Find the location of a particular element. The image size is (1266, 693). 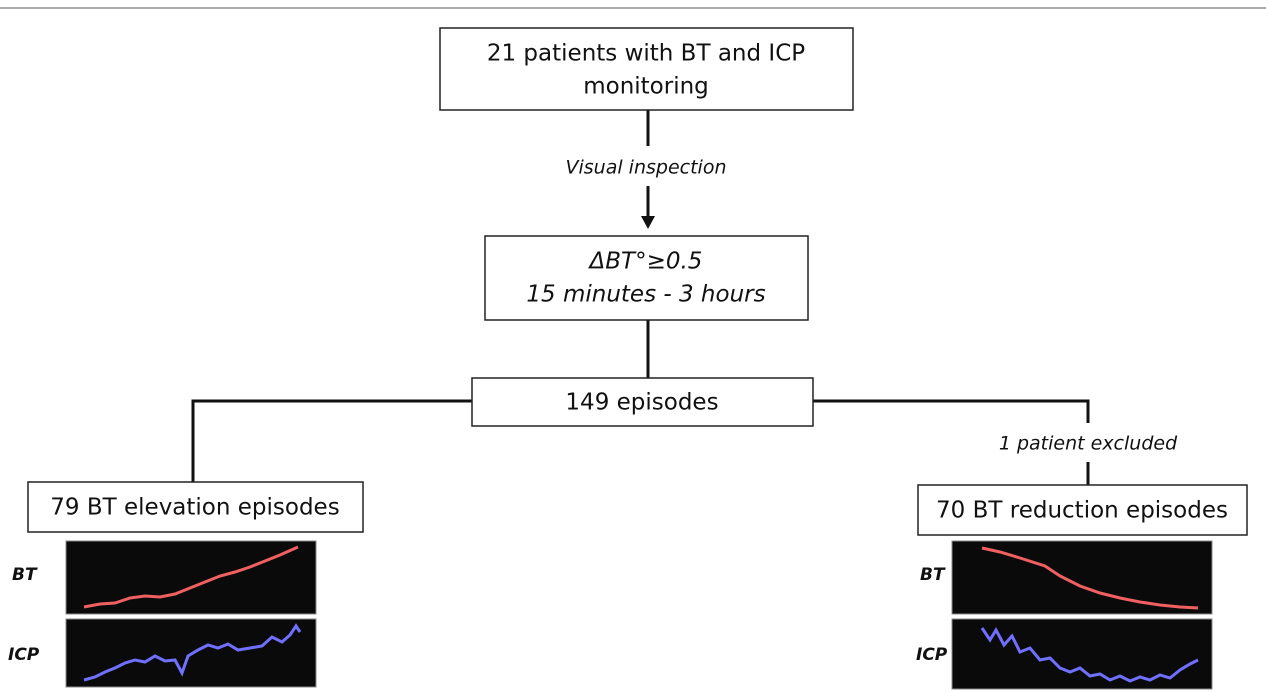

node-text: 149 episodes is located at coordinates (641, 403).